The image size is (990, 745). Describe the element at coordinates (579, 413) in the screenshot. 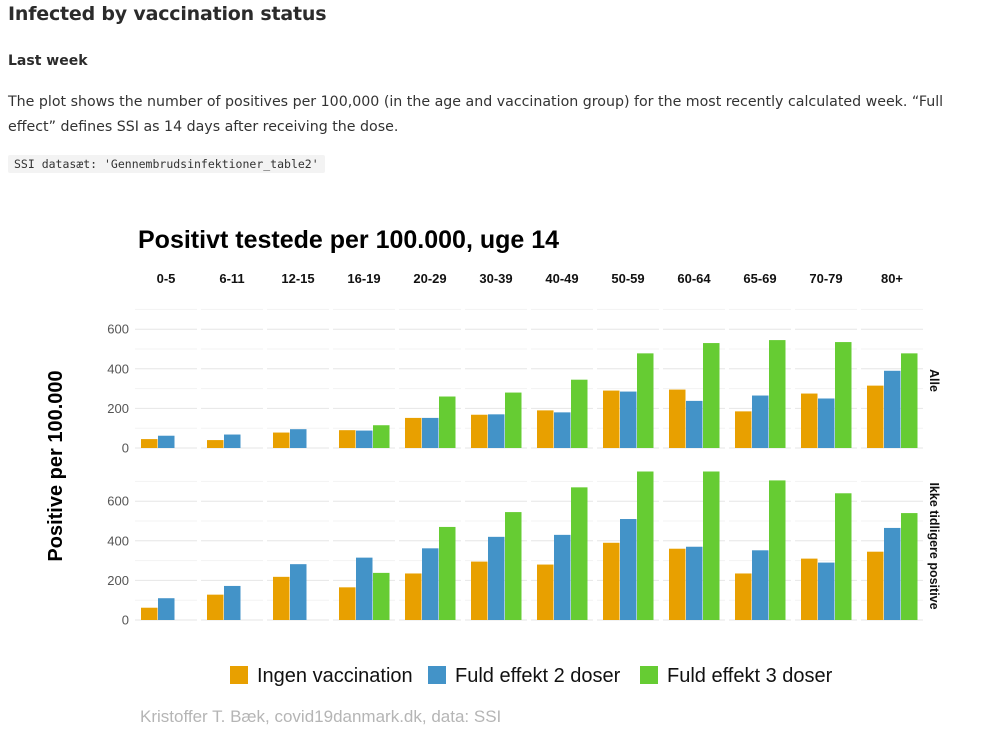

I see `bar-alle-40-49-s2` at that location.